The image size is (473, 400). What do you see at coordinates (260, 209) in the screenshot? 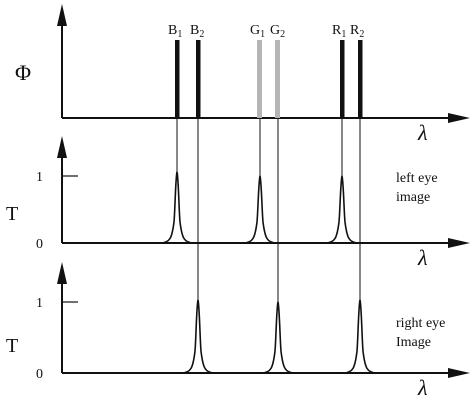
I see `left-passband-g1` at bounding box center [260, 209].